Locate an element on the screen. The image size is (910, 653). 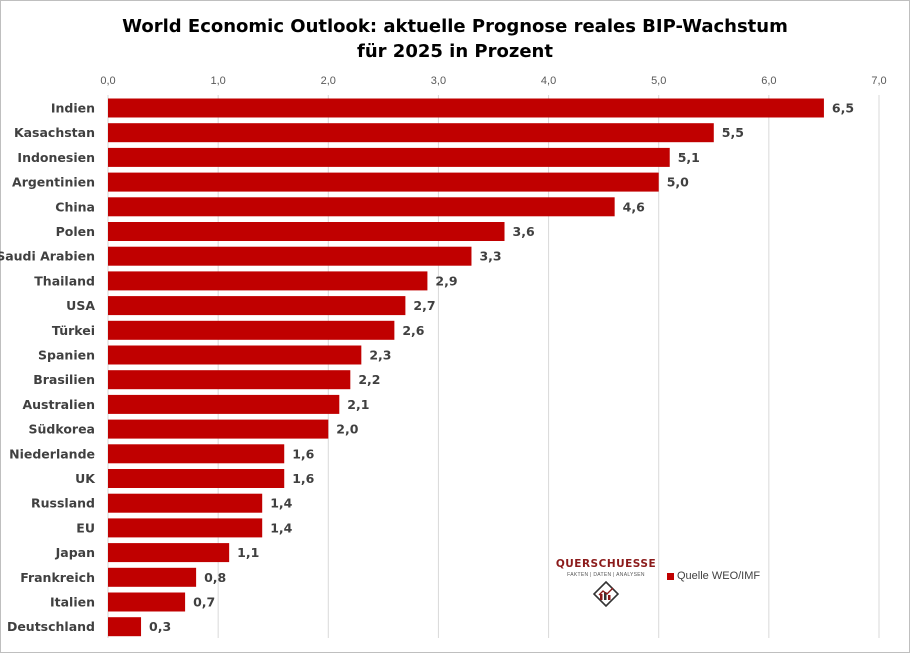
data-label: 2,2 is located at coordinates (369, 379).